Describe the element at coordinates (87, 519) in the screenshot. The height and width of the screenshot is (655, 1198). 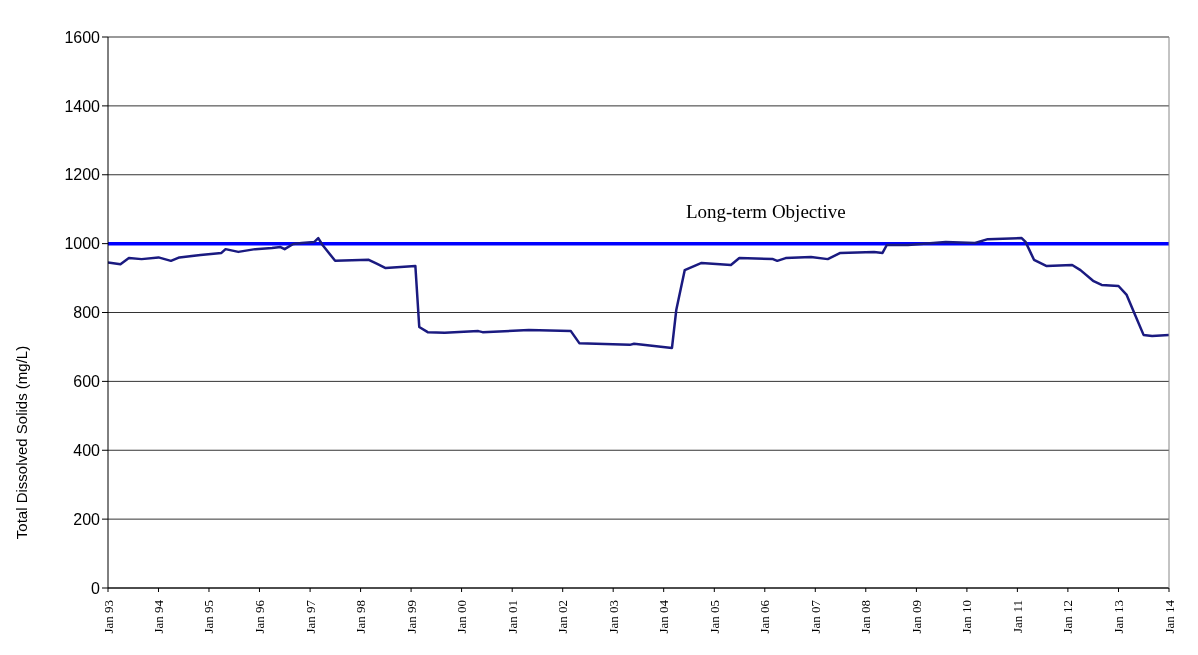
I see `y-tick-label: 200` at that location.